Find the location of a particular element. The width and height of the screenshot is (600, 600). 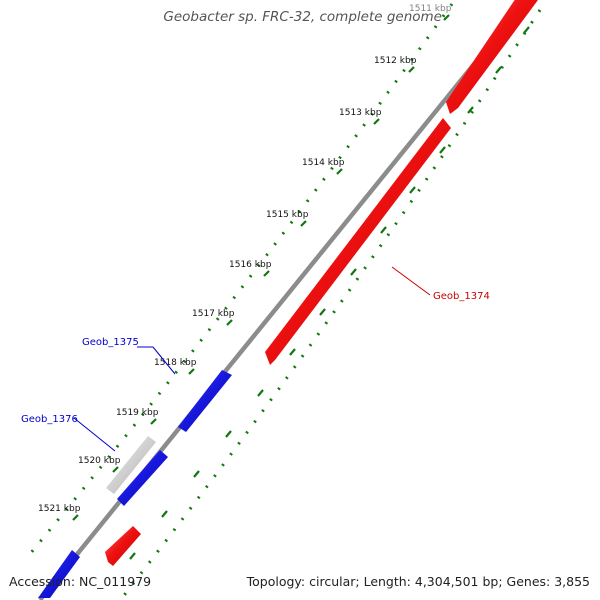

accession-label: Accession: NC_011979 is located at coordinates (80, 581).